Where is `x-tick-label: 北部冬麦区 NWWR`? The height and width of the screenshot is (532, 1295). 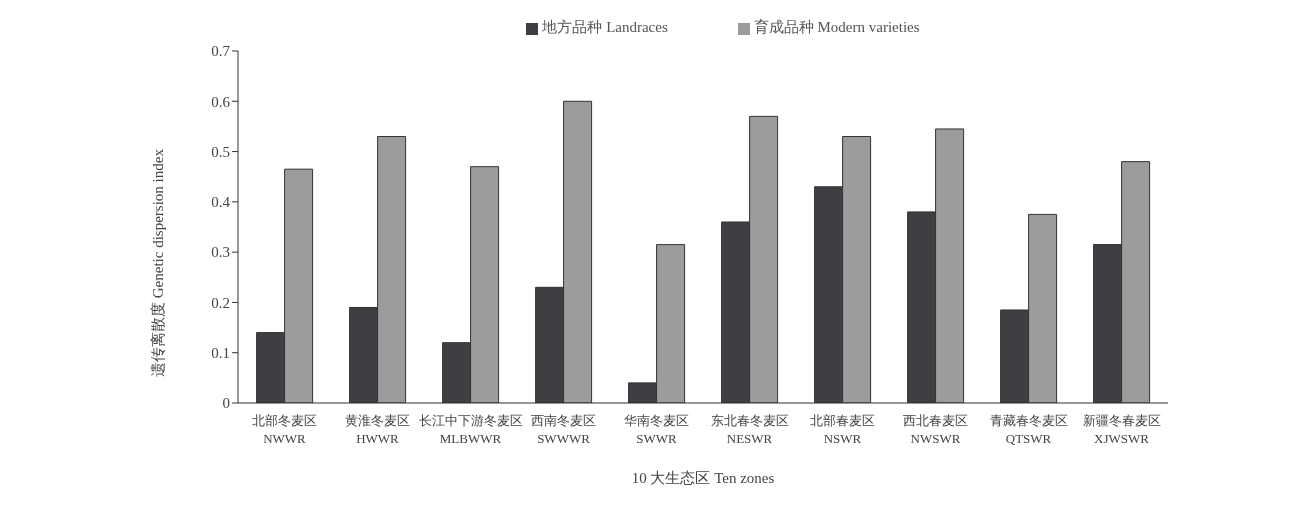 x-tick-label: 北部冬麦区 NWWR is located at coordinates (284, 429).